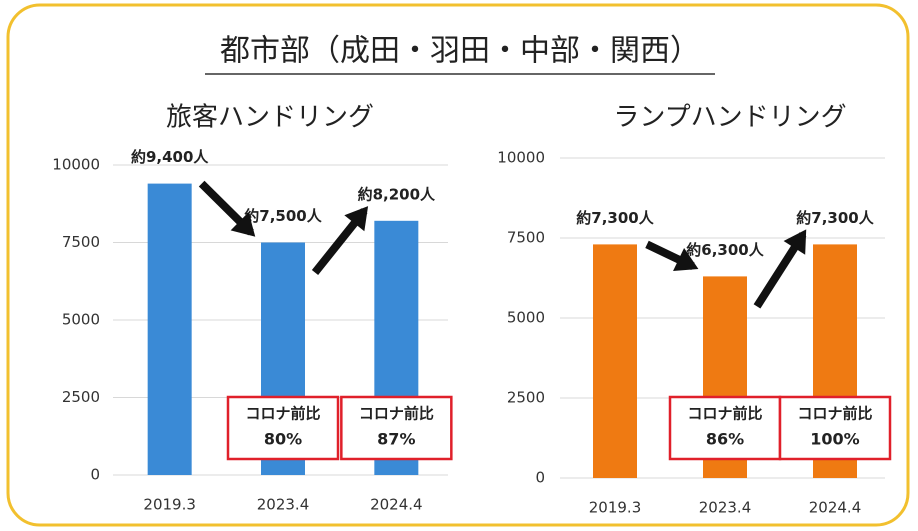 The height and width of the screenshot is (531, 918). I want to click on value-label: 約6,300人, so click(725, 250).